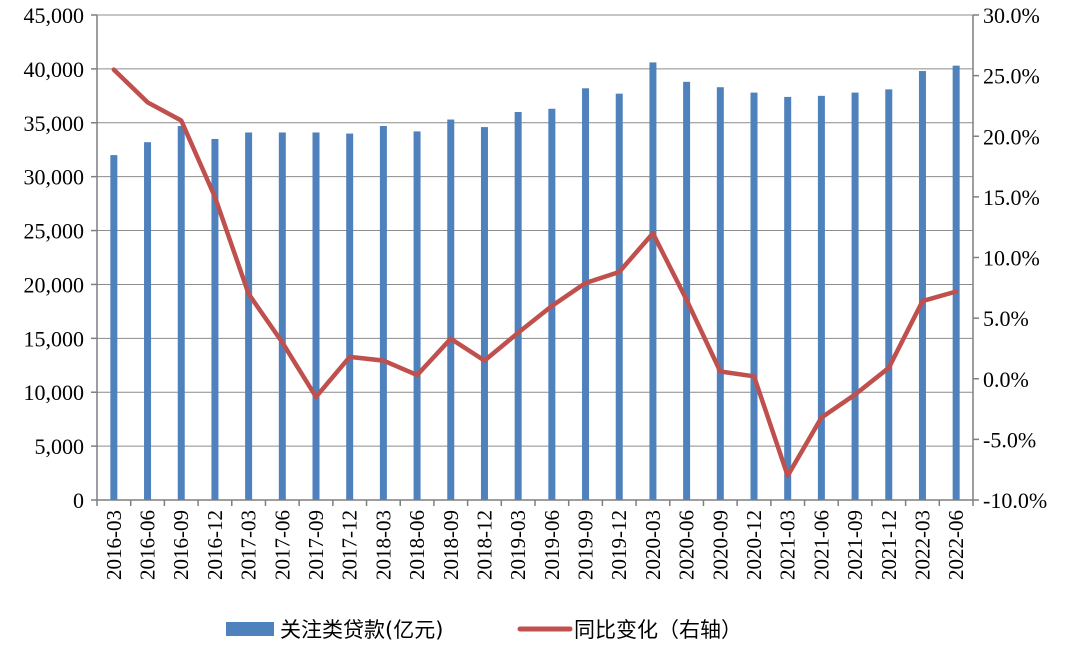 Image resolution: width=1080 pixels, height=648 pixels. Describe the element at coordinates (1011, 258) in the screenshot. I see `right-tick-label: 10.0%` at that location.